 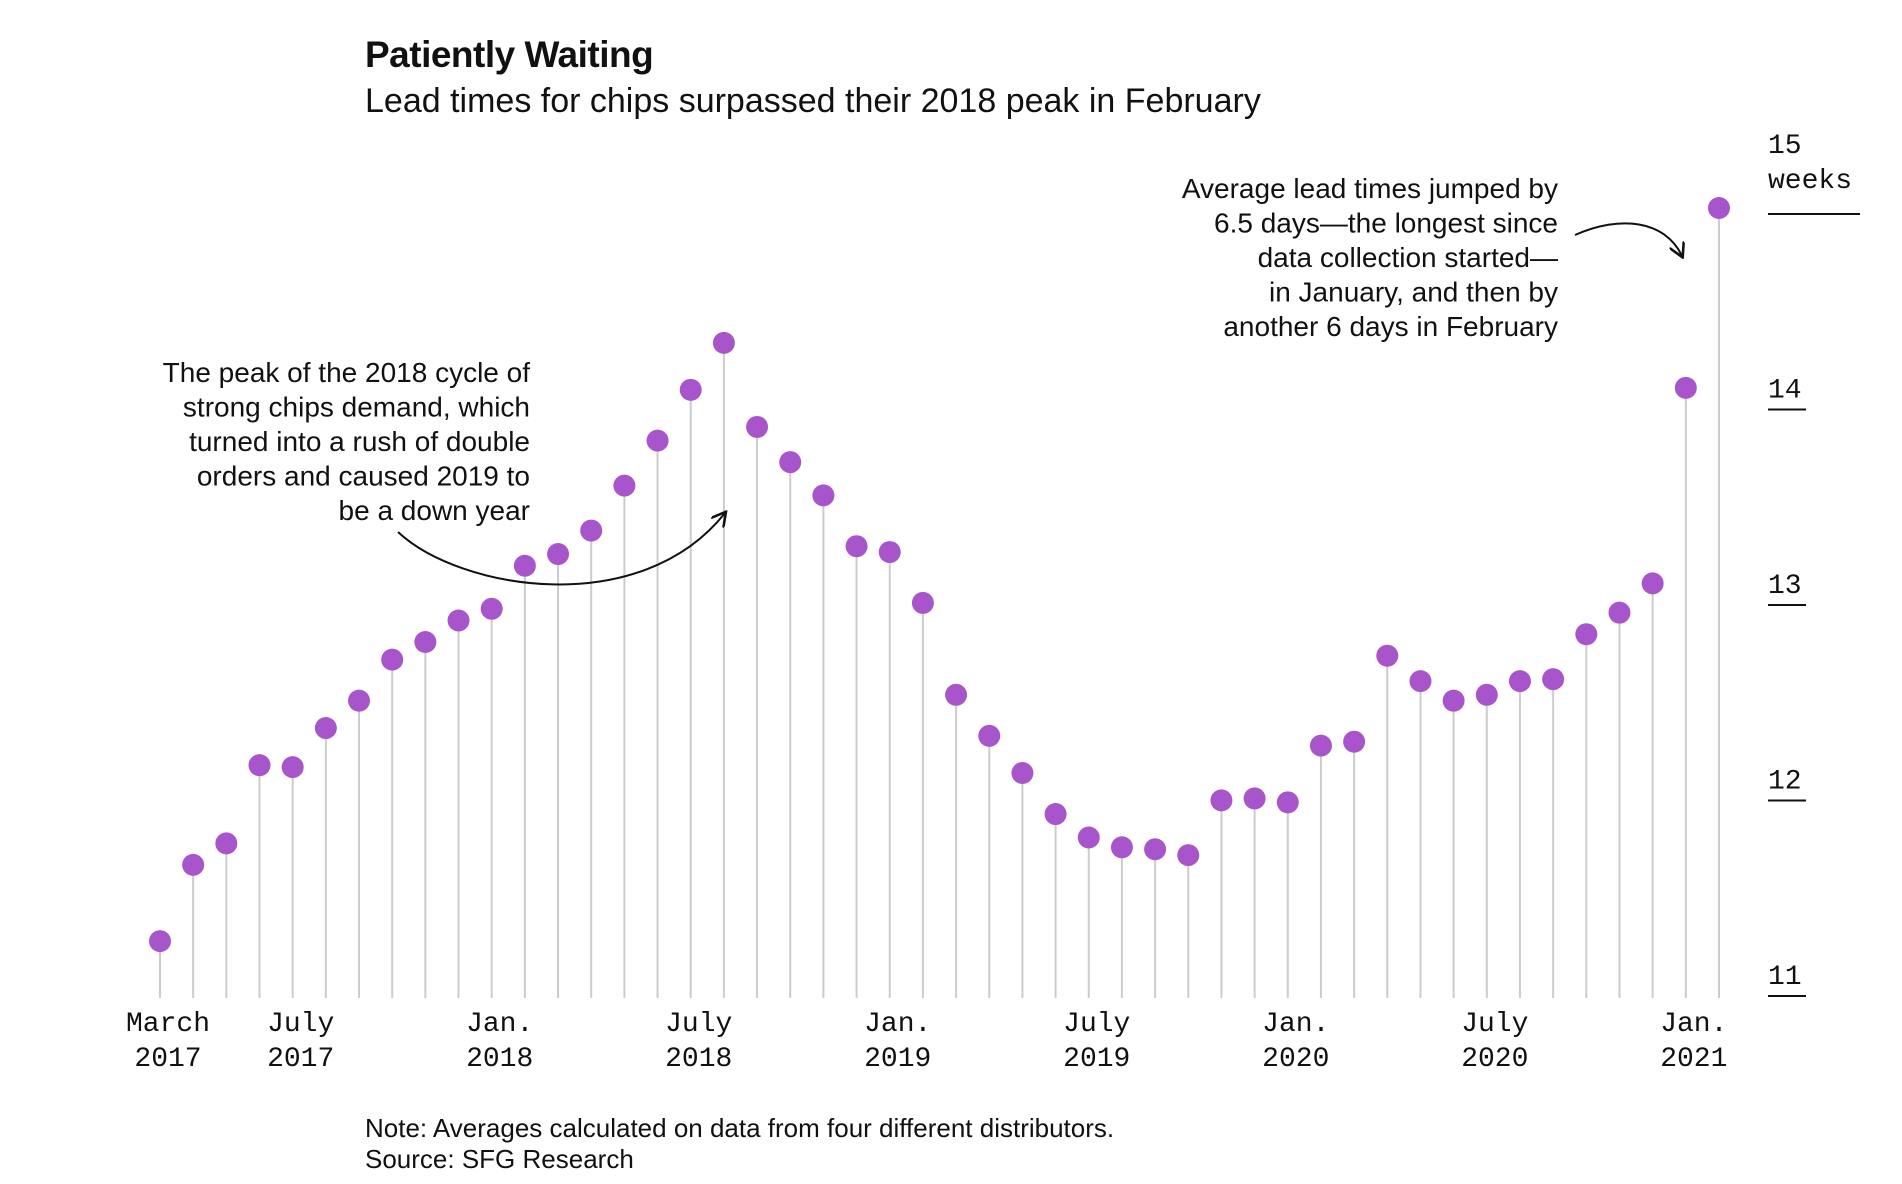 What do you see at coordinates (363, 476) in the screenshot?
I see `annotation-peak-2018-line: orders and caused 2019 to` at bounding box center [363, 476].